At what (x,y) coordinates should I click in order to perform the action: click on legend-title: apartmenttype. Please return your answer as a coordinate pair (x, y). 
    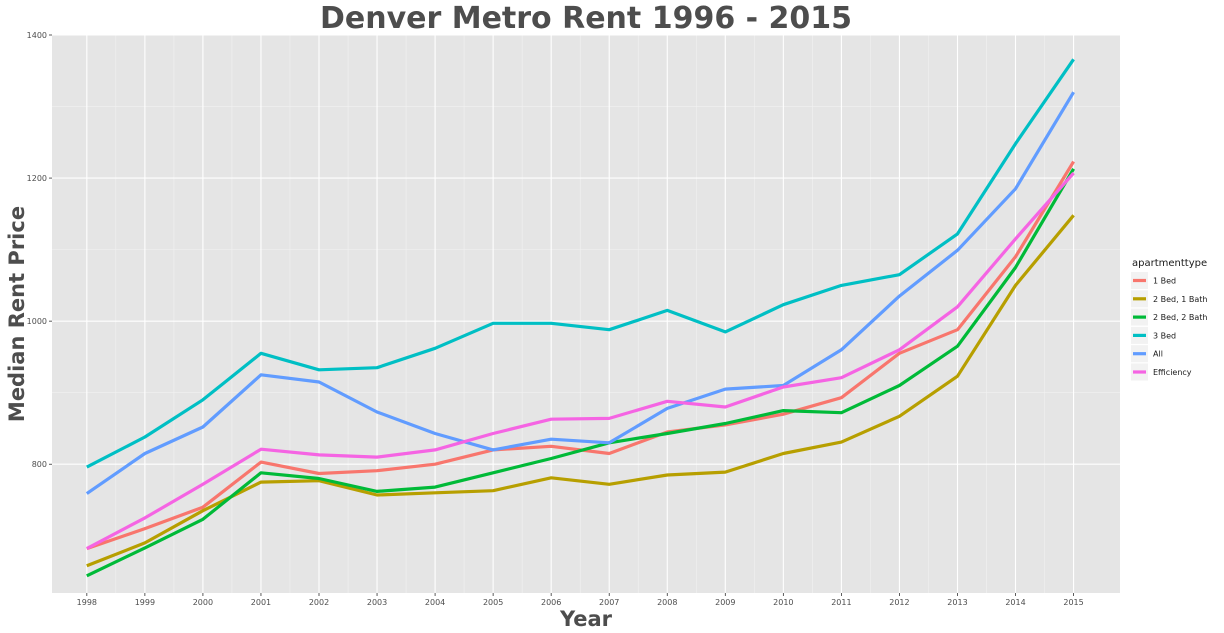
    Looking at the image, I should click on (1169, 263).